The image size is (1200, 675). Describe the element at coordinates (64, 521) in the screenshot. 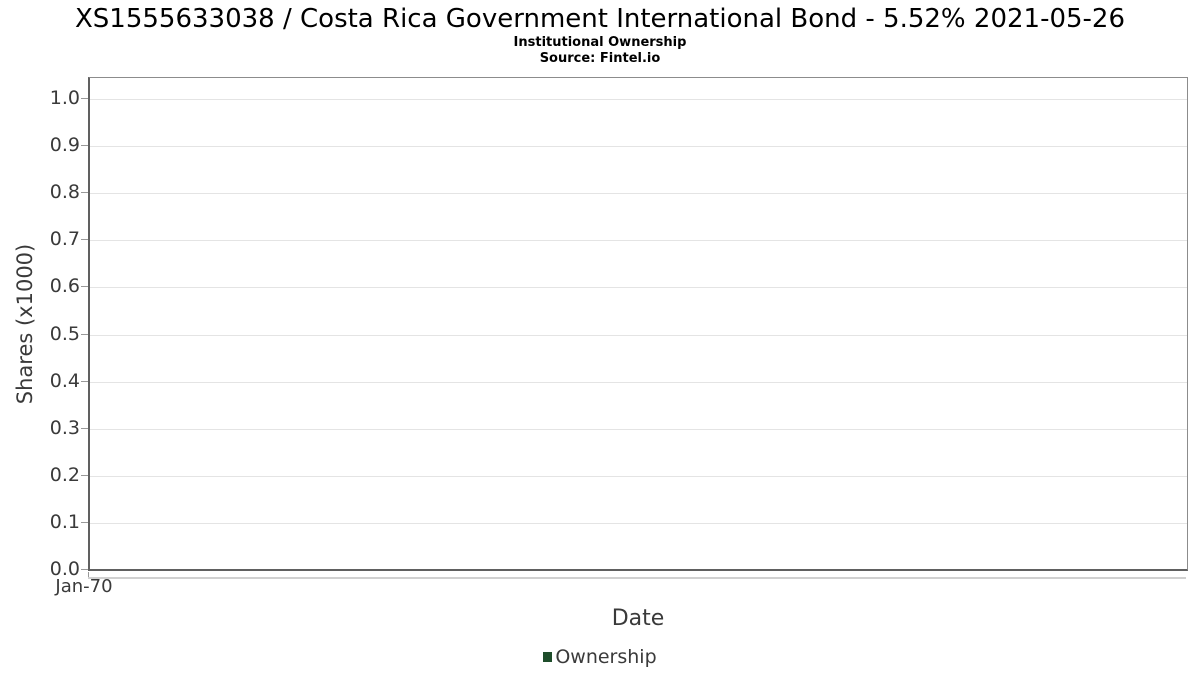

I see `y-axis-tick-label: 0.1` at that location.